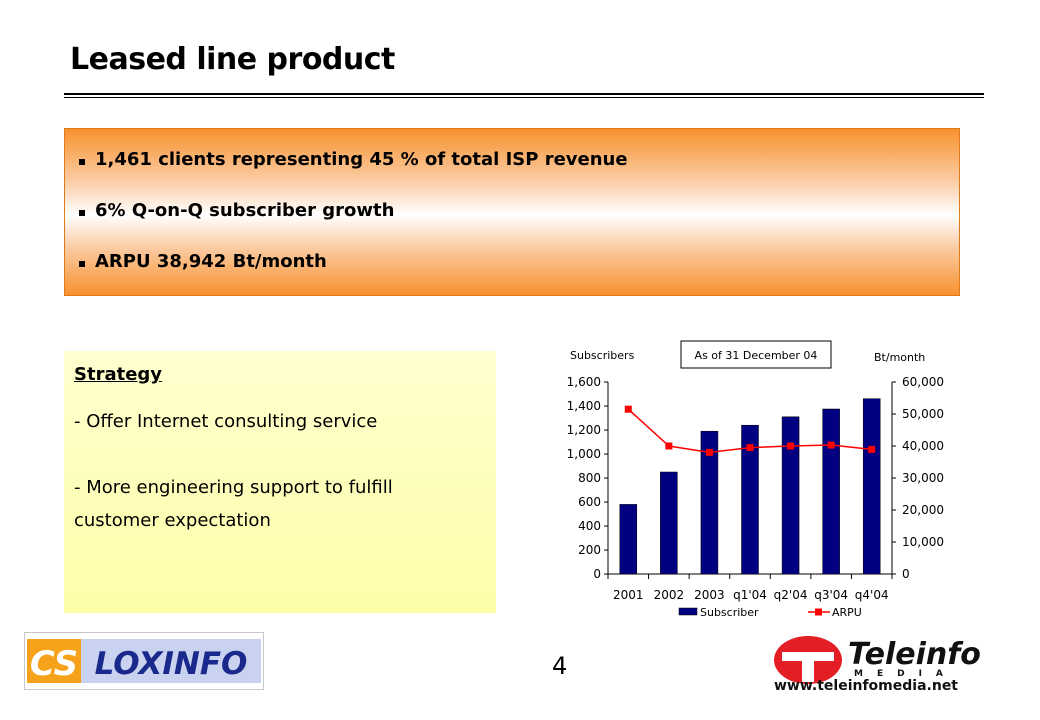 The width and height of the screenshot is (1040, 720). I want to click on right-tick-label: 60,000, so click(923, 382).